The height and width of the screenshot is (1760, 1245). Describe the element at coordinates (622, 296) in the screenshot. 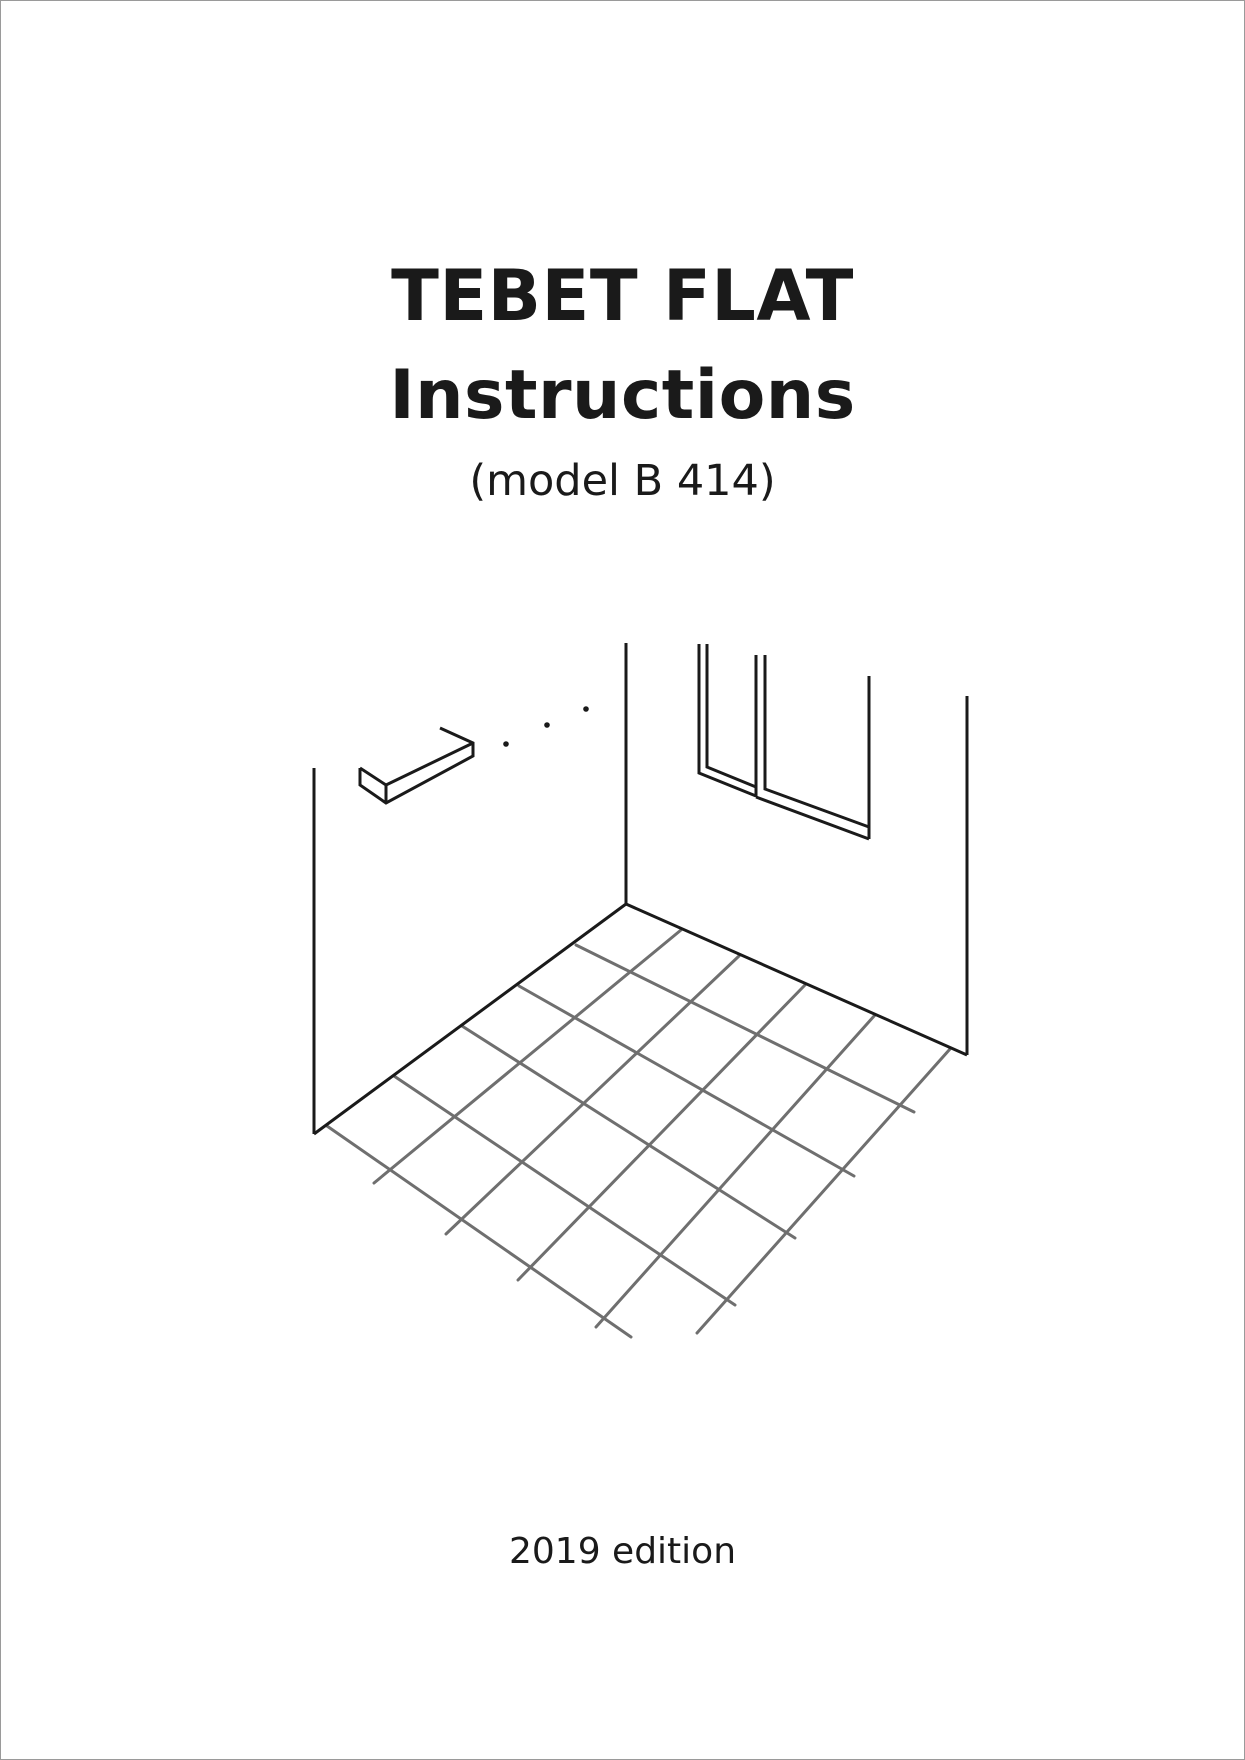

I see `product-title: TEBET FLAT` at that location.